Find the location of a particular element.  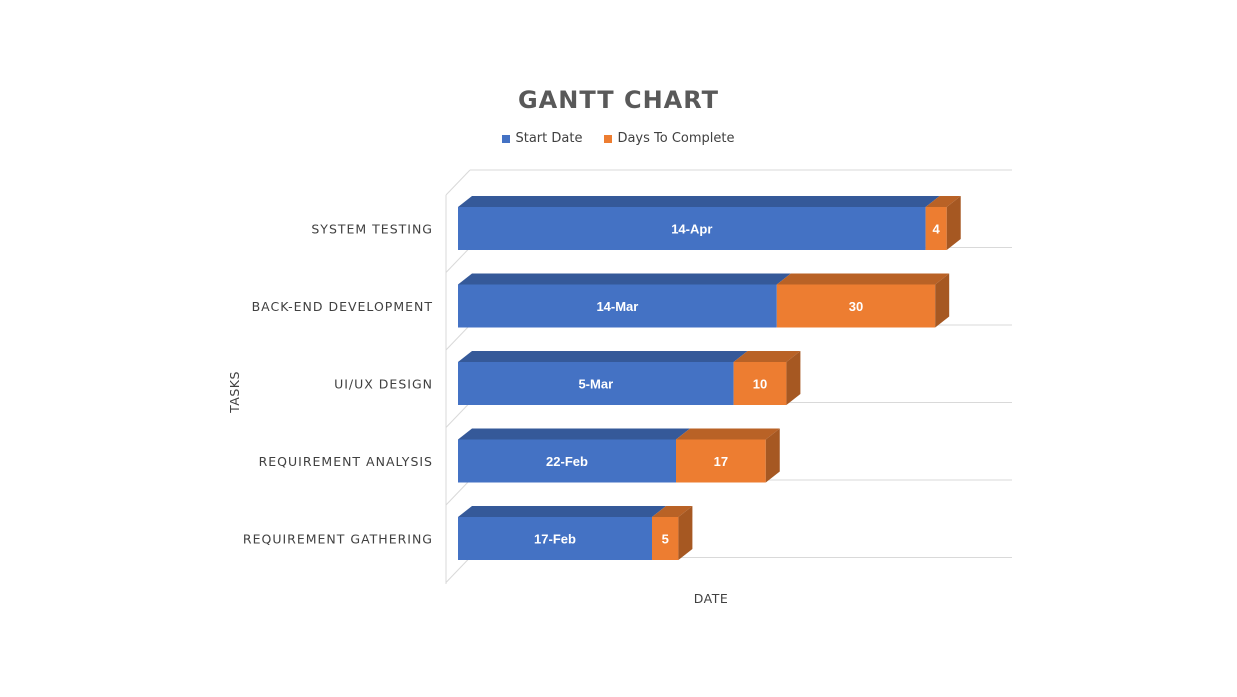

category-label: REQUIREMENT ANALYSIS is located at coordinates (346, 461).